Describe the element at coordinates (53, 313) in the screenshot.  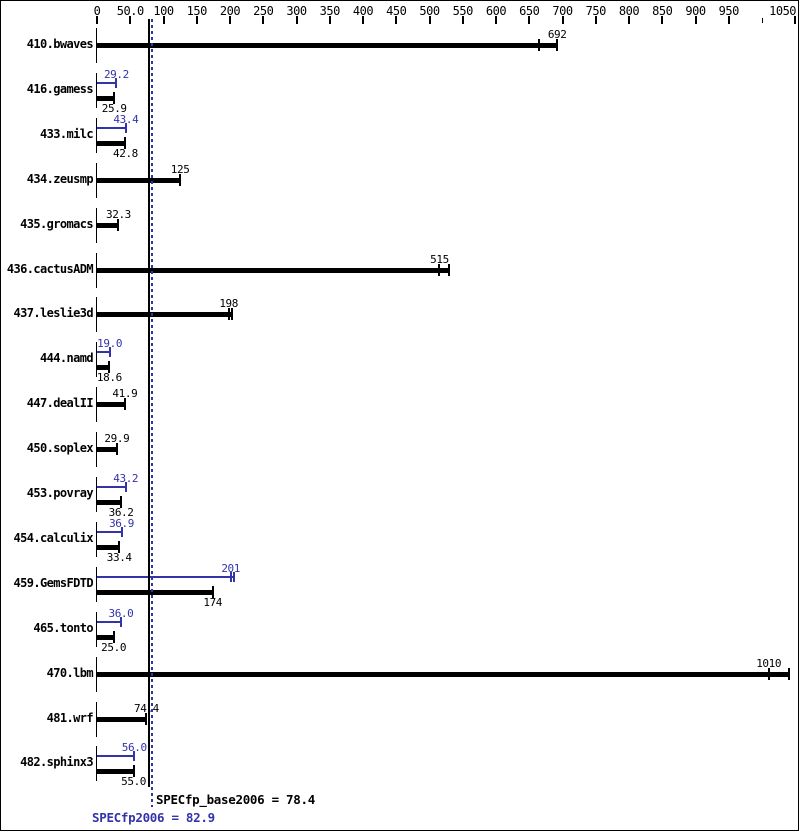
I see `benchmark-label-leslie3d: 437.leslie3d` at that location.